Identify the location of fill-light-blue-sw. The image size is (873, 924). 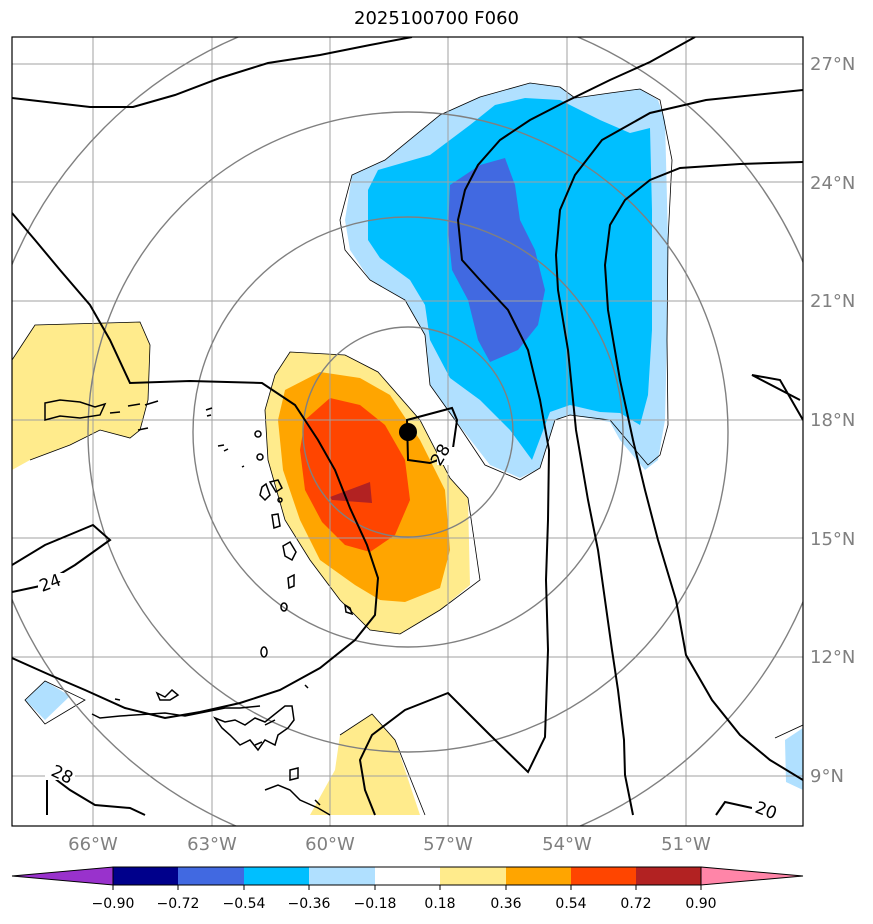
(47, 700).